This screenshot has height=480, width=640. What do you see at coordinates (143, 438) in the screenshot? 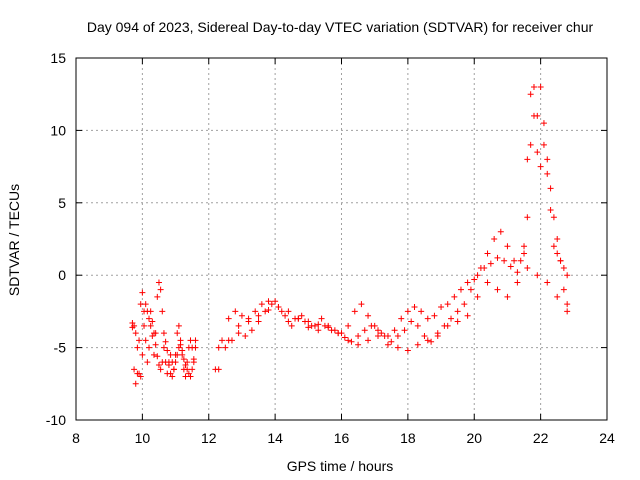
I see `x-tick-label: 10` at bounding box center [143, 438].